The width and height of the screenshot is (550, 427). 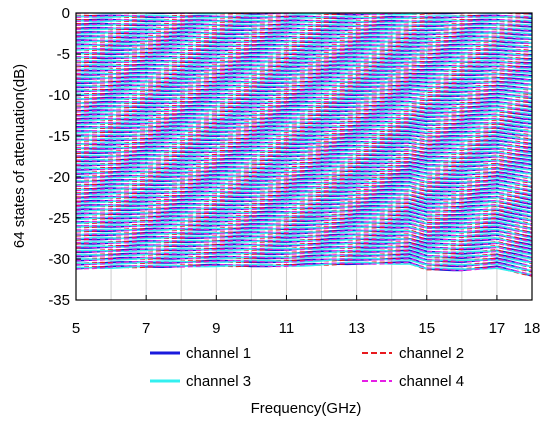 I want to click on y-axis-ticks: 0 -5 -10 -15 -20 -25 -30 -35, so click(x=64, y=157).